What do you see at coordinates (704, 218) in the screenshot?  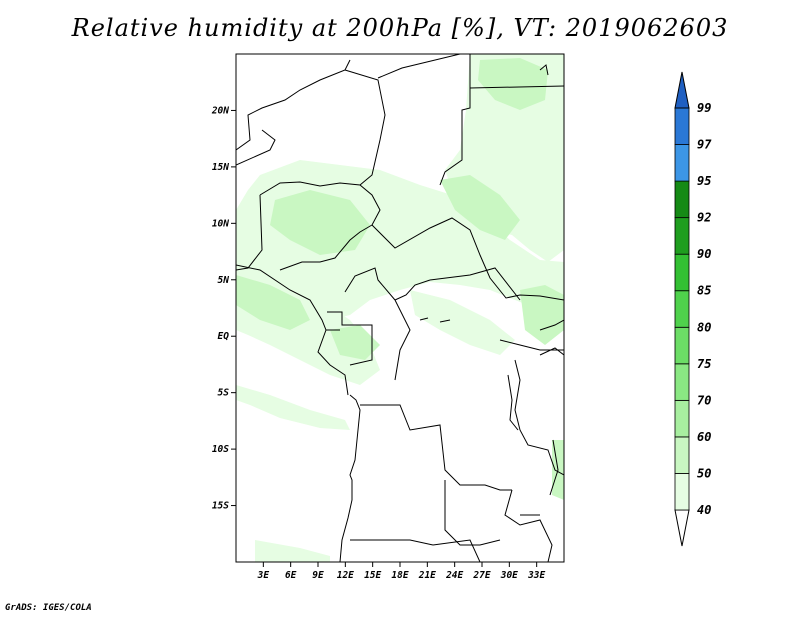 I see `legend-level-label: 92` at bounding box center [704, 218].